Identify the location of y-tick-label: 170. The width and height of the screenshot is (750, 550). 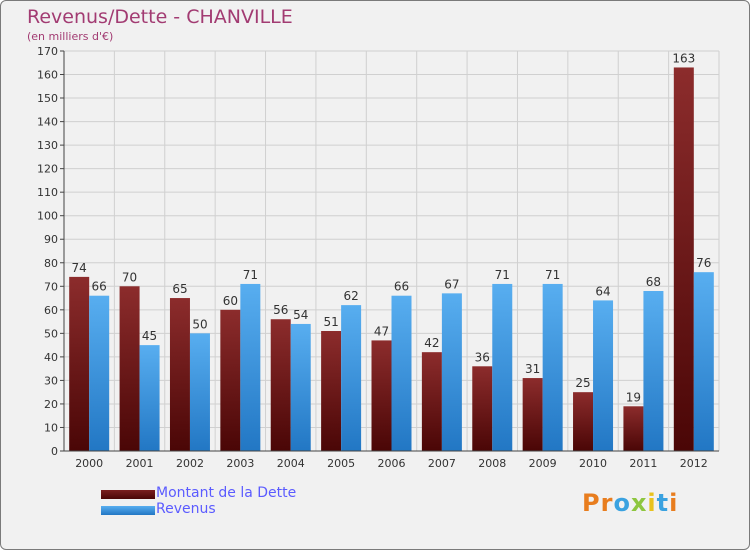
(47, 51).